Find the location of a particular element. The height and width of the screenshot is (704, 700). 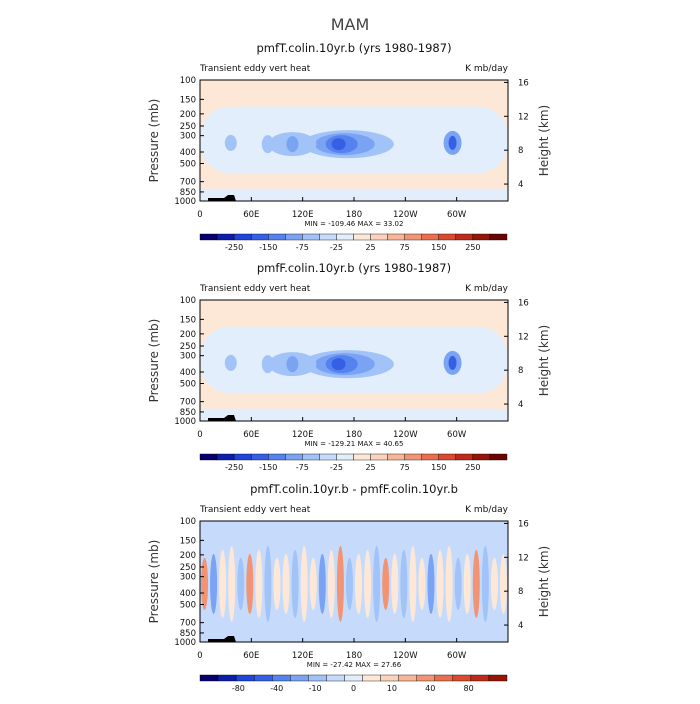

y-tick-label: 400 is located at coordinates (188, 373).